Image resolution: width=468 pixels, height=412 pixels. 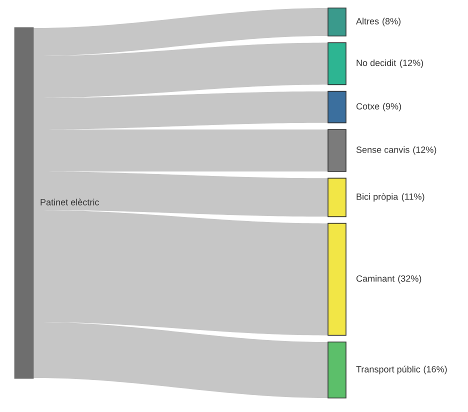 I want to click on data-label: (32%), so click(x=410, y=279).